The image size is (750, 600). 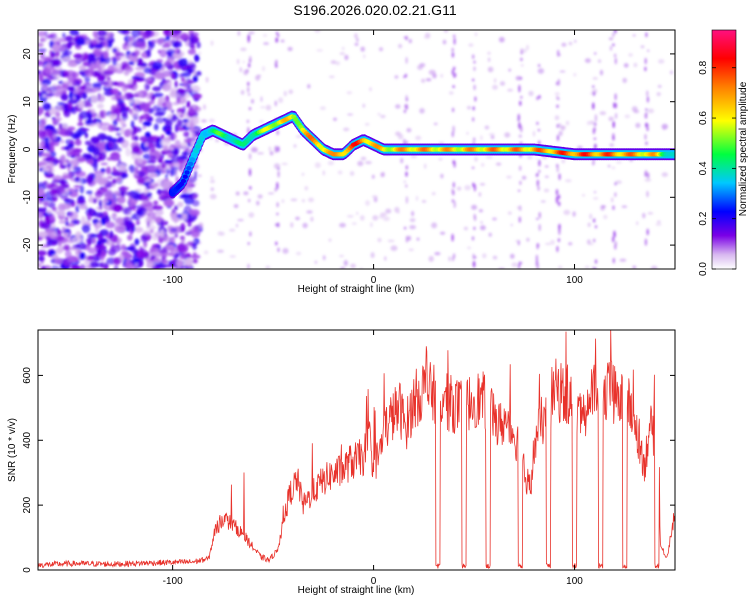 What do you see at coordinates (374, 10) in the screenshot?
I see `chart-title: S196.2026.020.02.21.G11` at bounding box center [374, 10].